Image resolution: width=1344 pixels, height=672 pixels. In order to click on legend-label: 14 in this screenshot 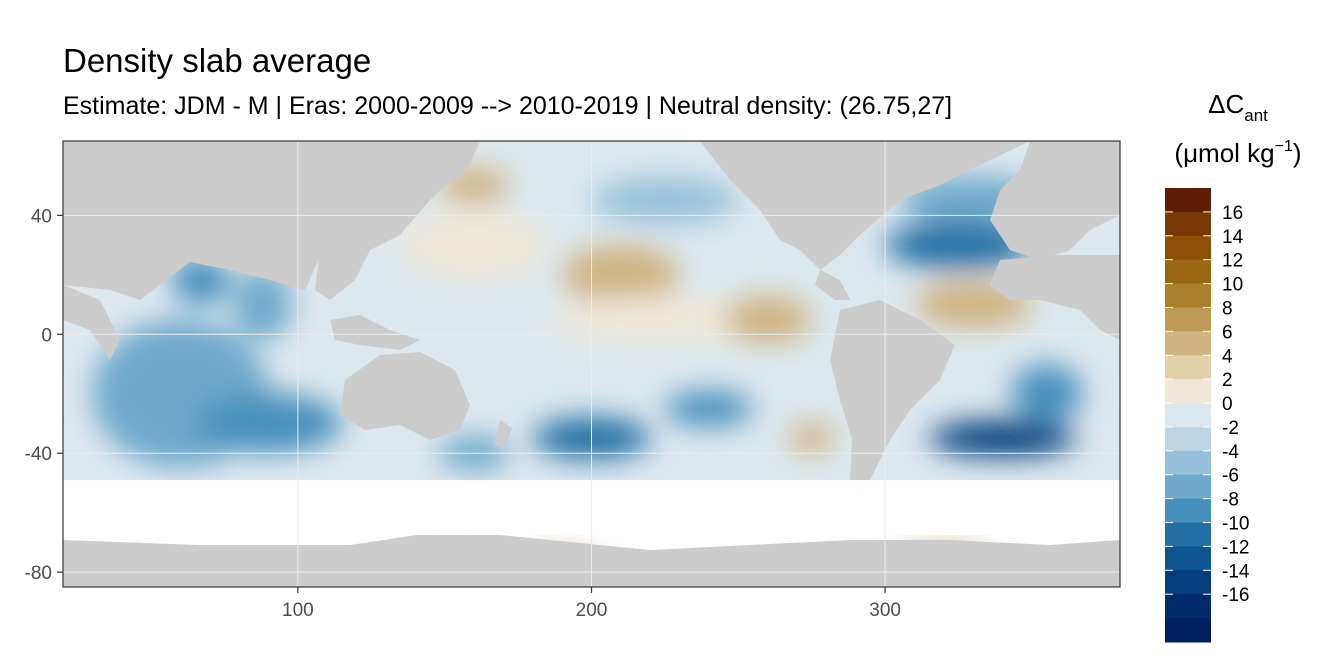, I will do `click(1233, 237)`.